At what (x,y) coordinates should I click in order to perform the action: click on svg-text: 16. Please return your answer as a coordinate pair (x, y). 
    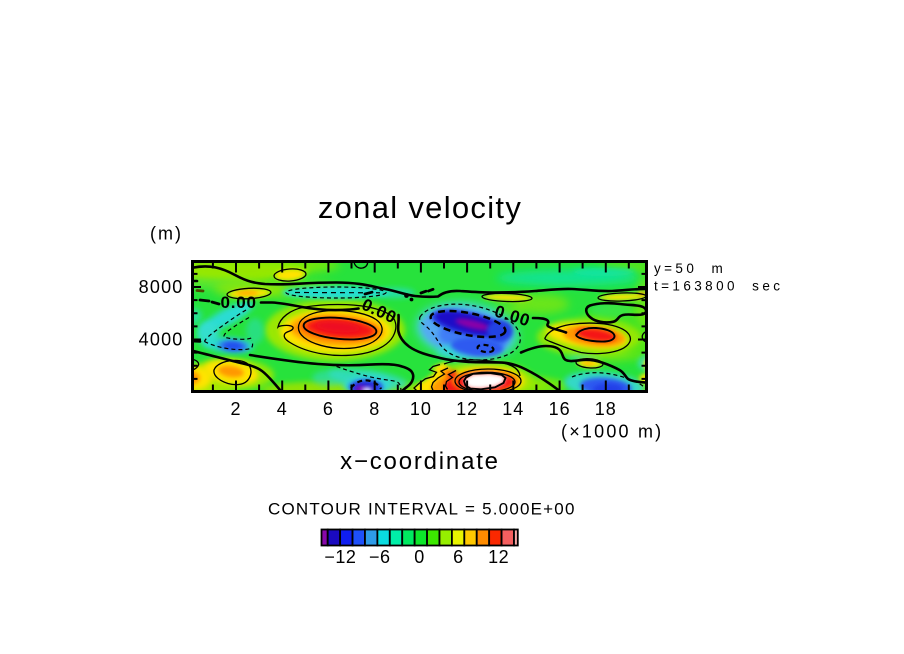
    Looking at the image, I should click on (560, 409).